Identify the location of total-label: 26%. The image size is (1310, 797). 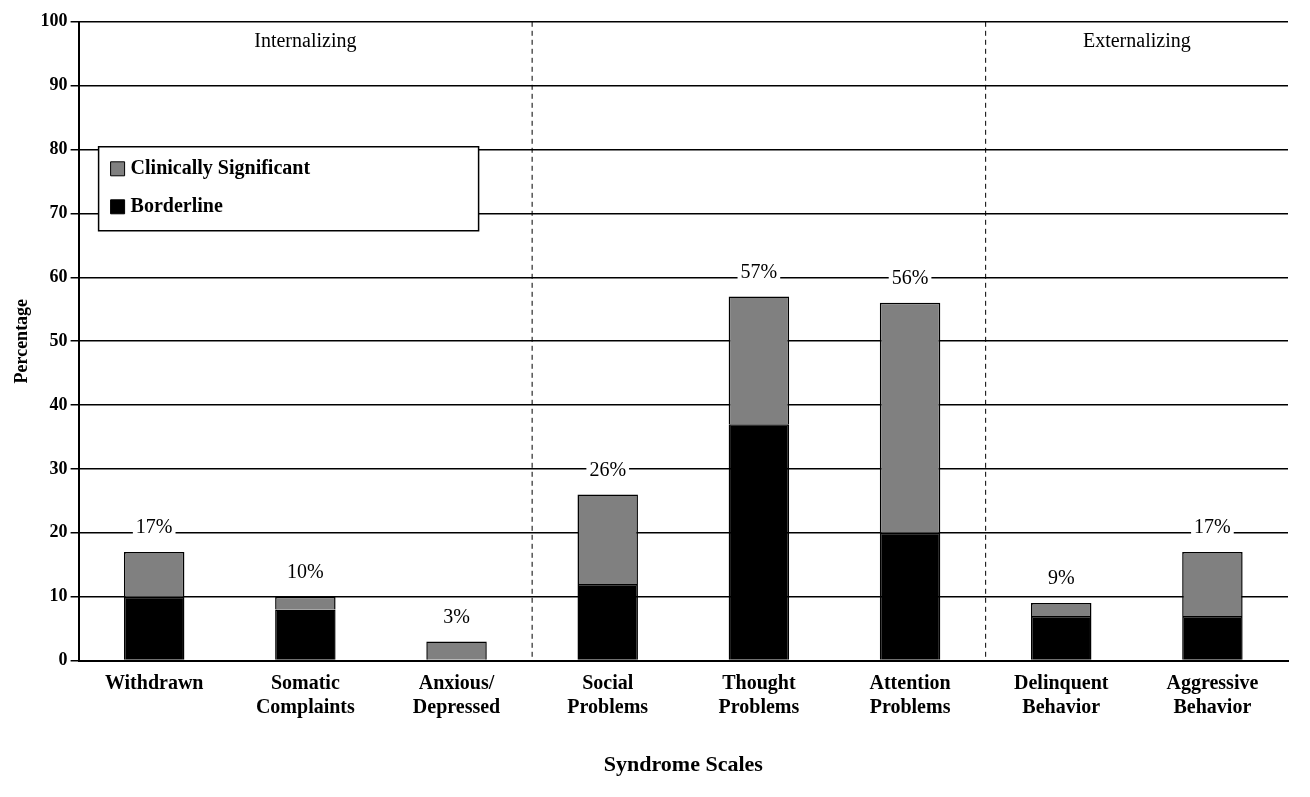
(608, 468).